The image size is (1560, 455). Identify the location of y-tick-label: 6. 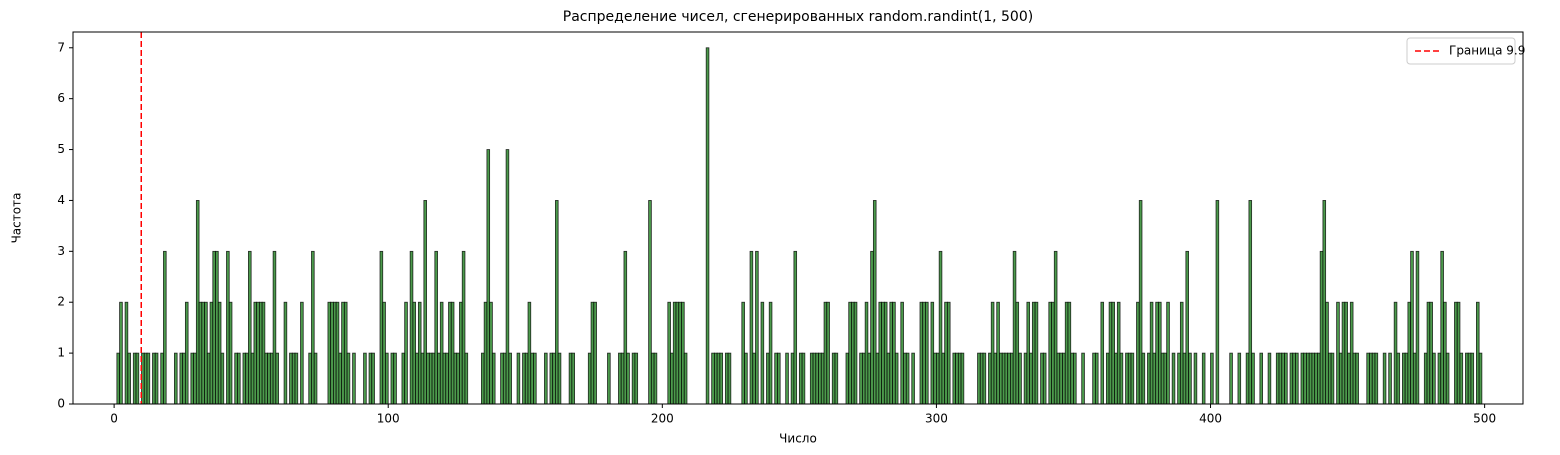
(61, 98).